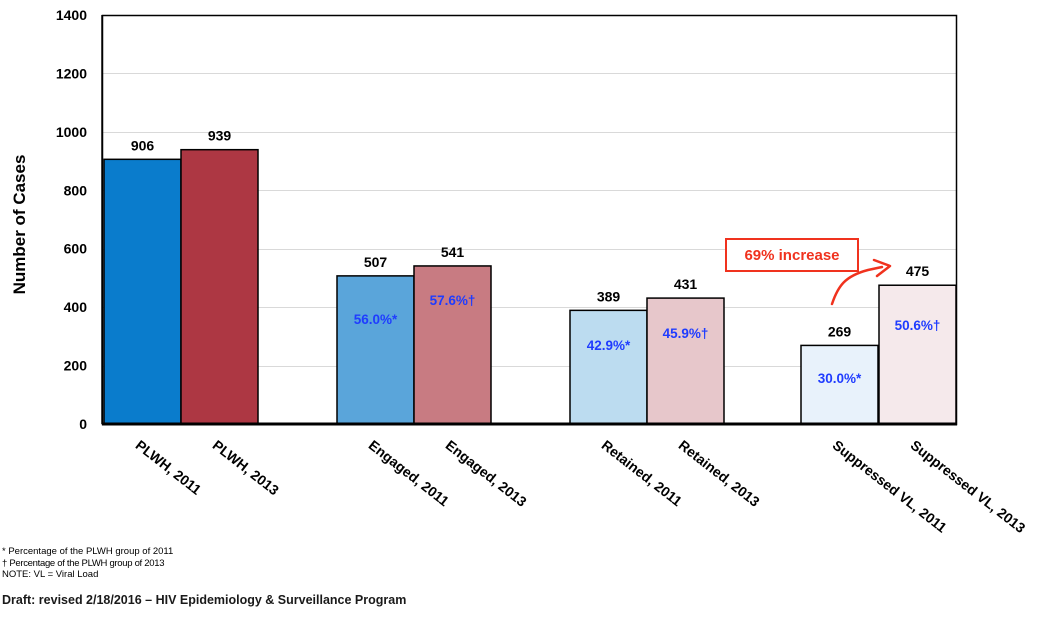 The height and width of the screenshot is (619, 1054). What do you see at coordinates (376, 319) in the screenshot?
I see `percent-label: 56.0%*` at bounding box center [376, 319].